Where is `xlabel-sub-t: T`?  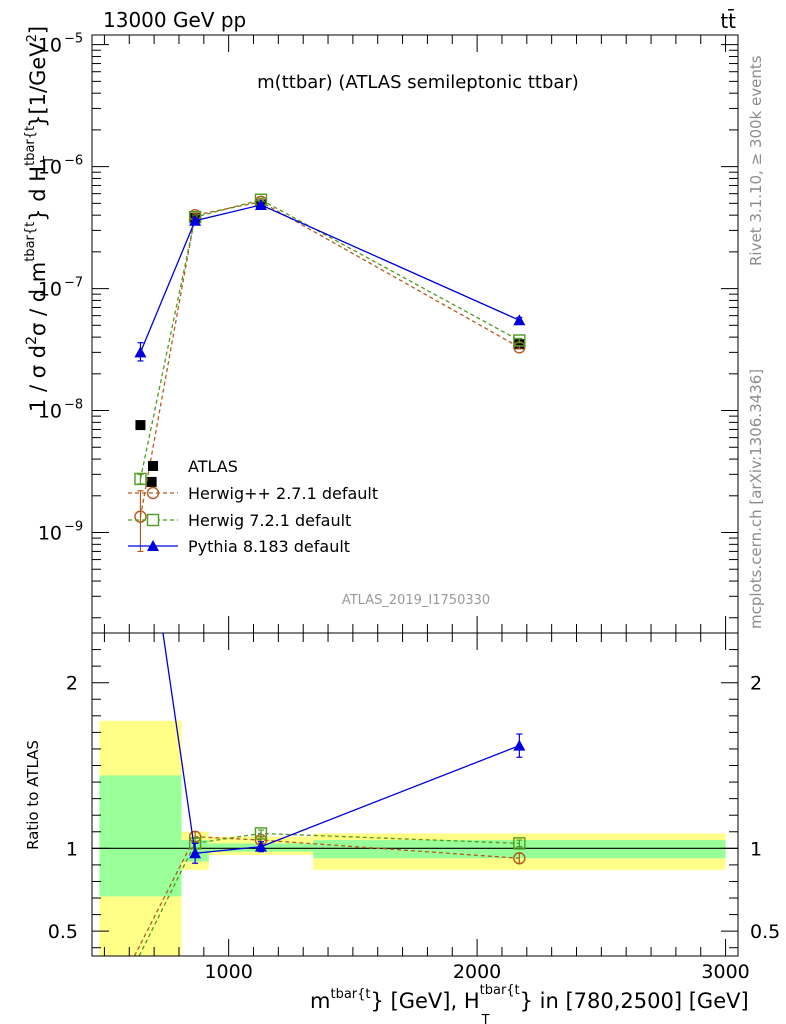 xlabel-sub-t: T is located at coordinates (485, 1018).